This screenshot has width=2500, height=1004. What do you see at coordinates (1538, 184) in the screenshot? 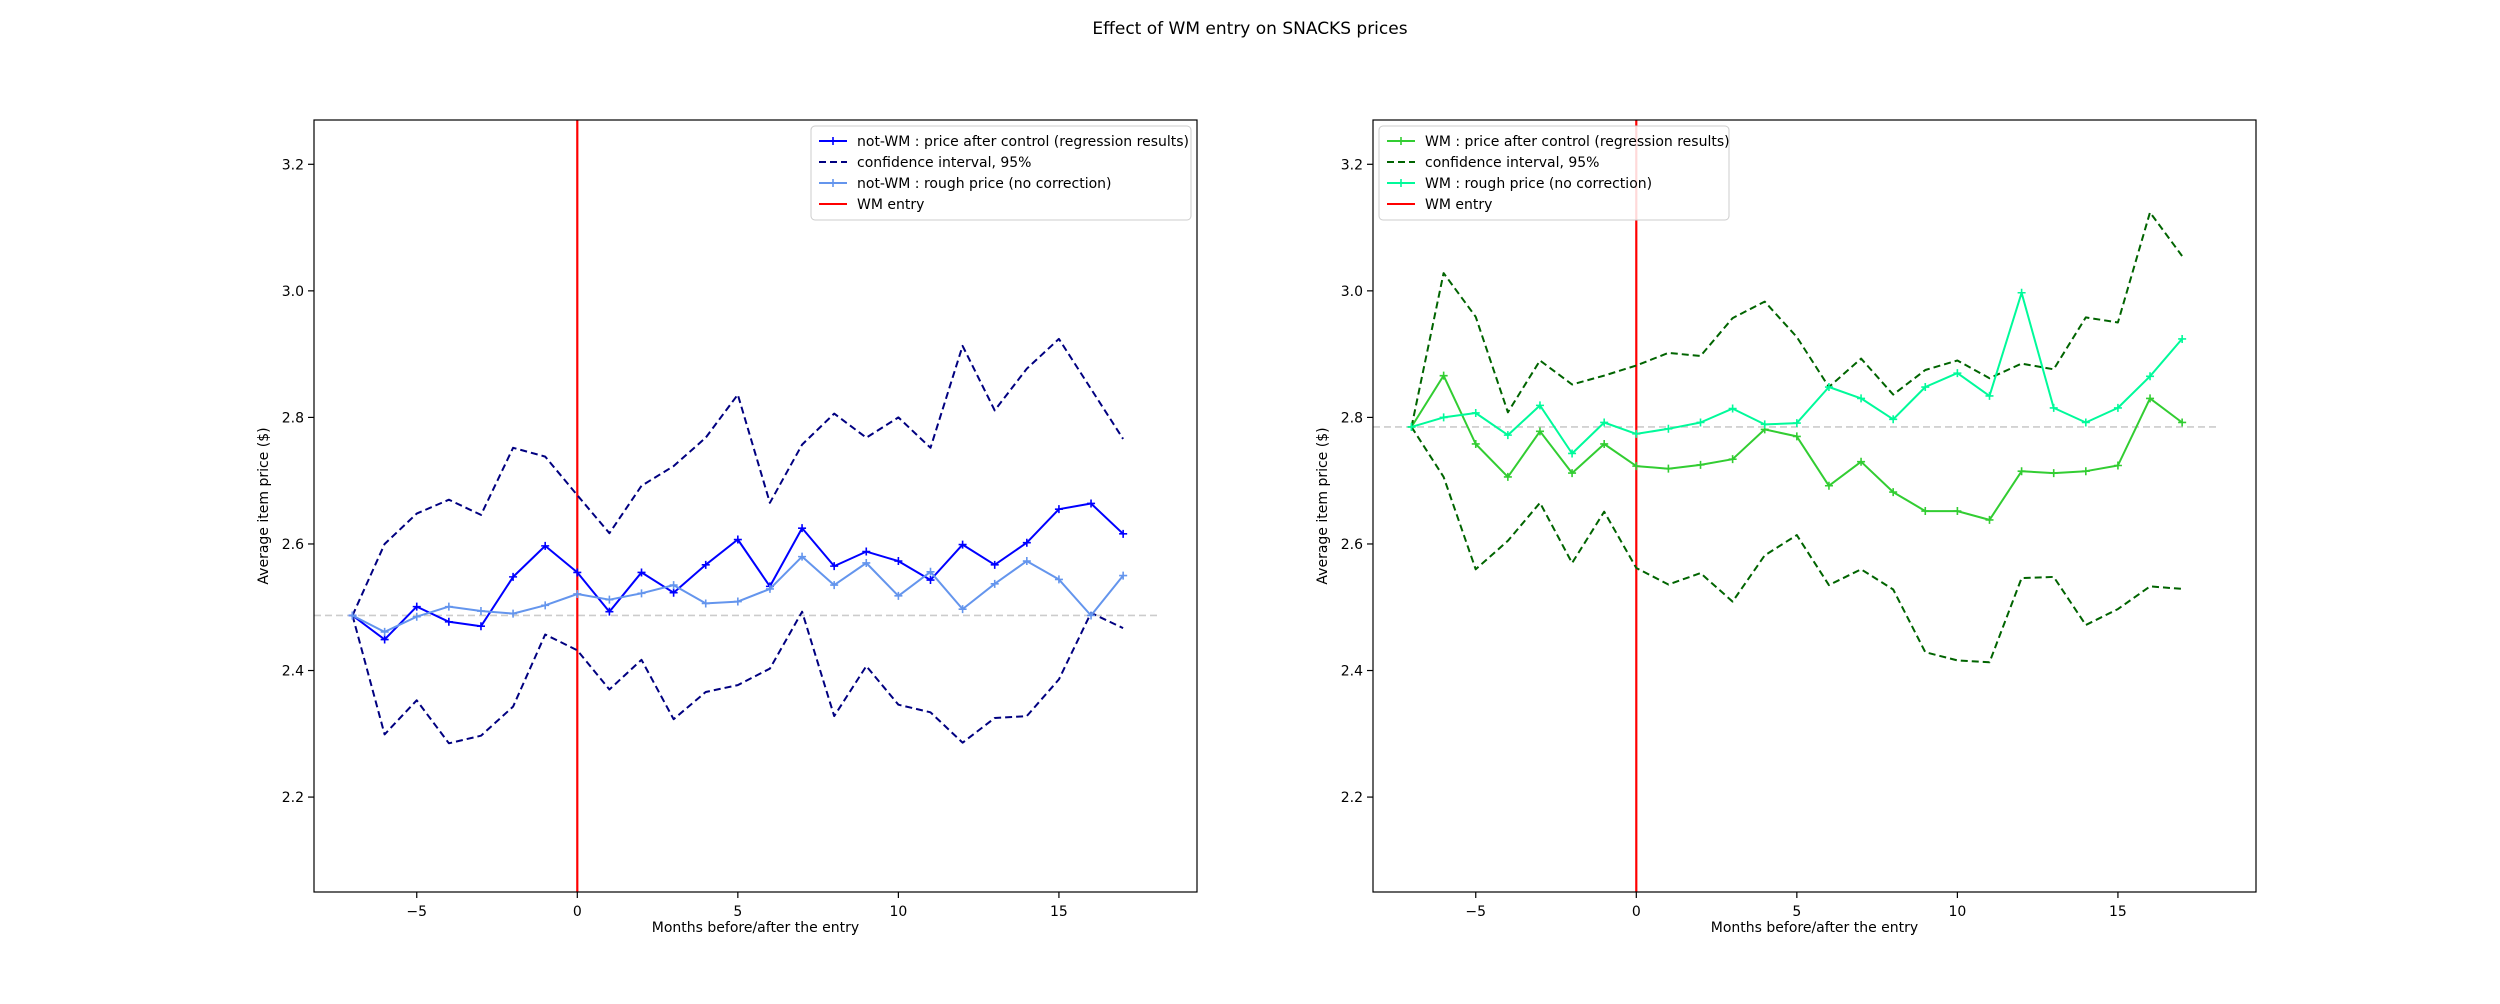
I see `legend-label: WM : rough price (no correction)` at bounding box center [1538, 184].